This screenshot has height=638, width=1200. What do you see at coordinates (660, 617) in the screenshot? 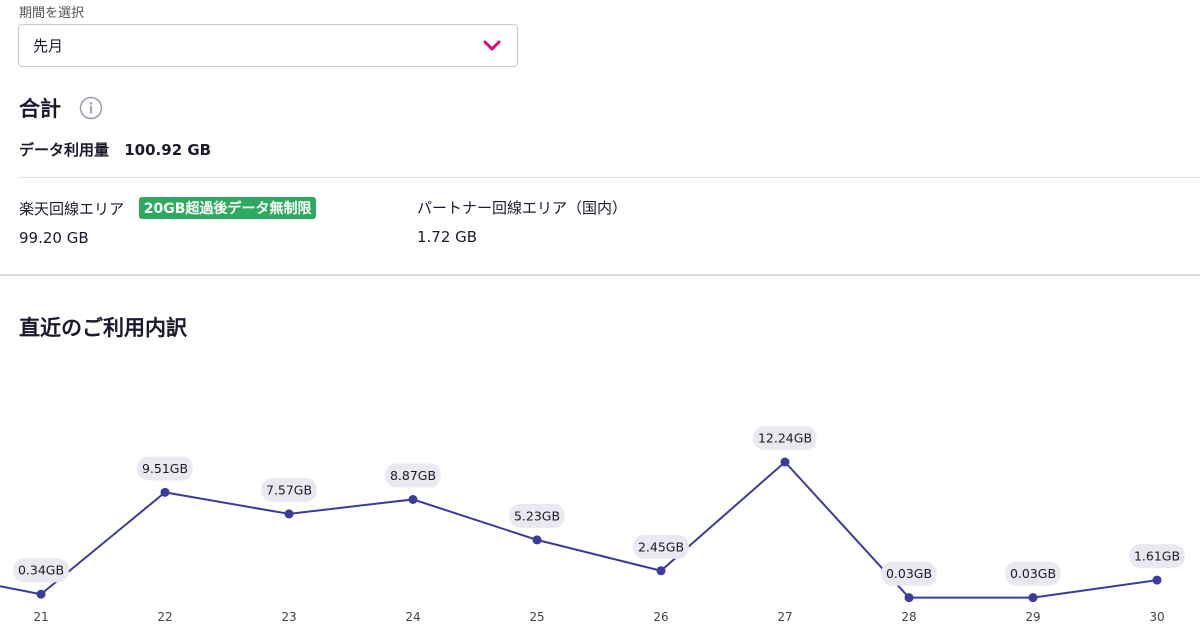
I see `x-tick-label: 26` at bounding box center [660, 617].